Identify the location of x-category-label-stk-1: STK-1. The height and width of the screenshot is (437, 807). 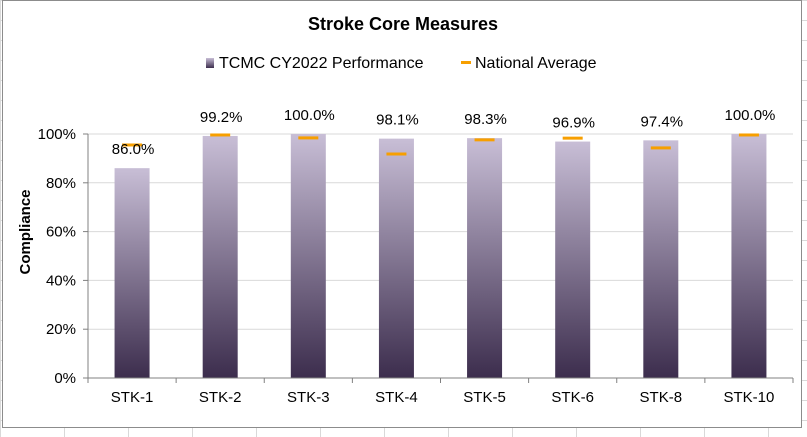
(132, 397).